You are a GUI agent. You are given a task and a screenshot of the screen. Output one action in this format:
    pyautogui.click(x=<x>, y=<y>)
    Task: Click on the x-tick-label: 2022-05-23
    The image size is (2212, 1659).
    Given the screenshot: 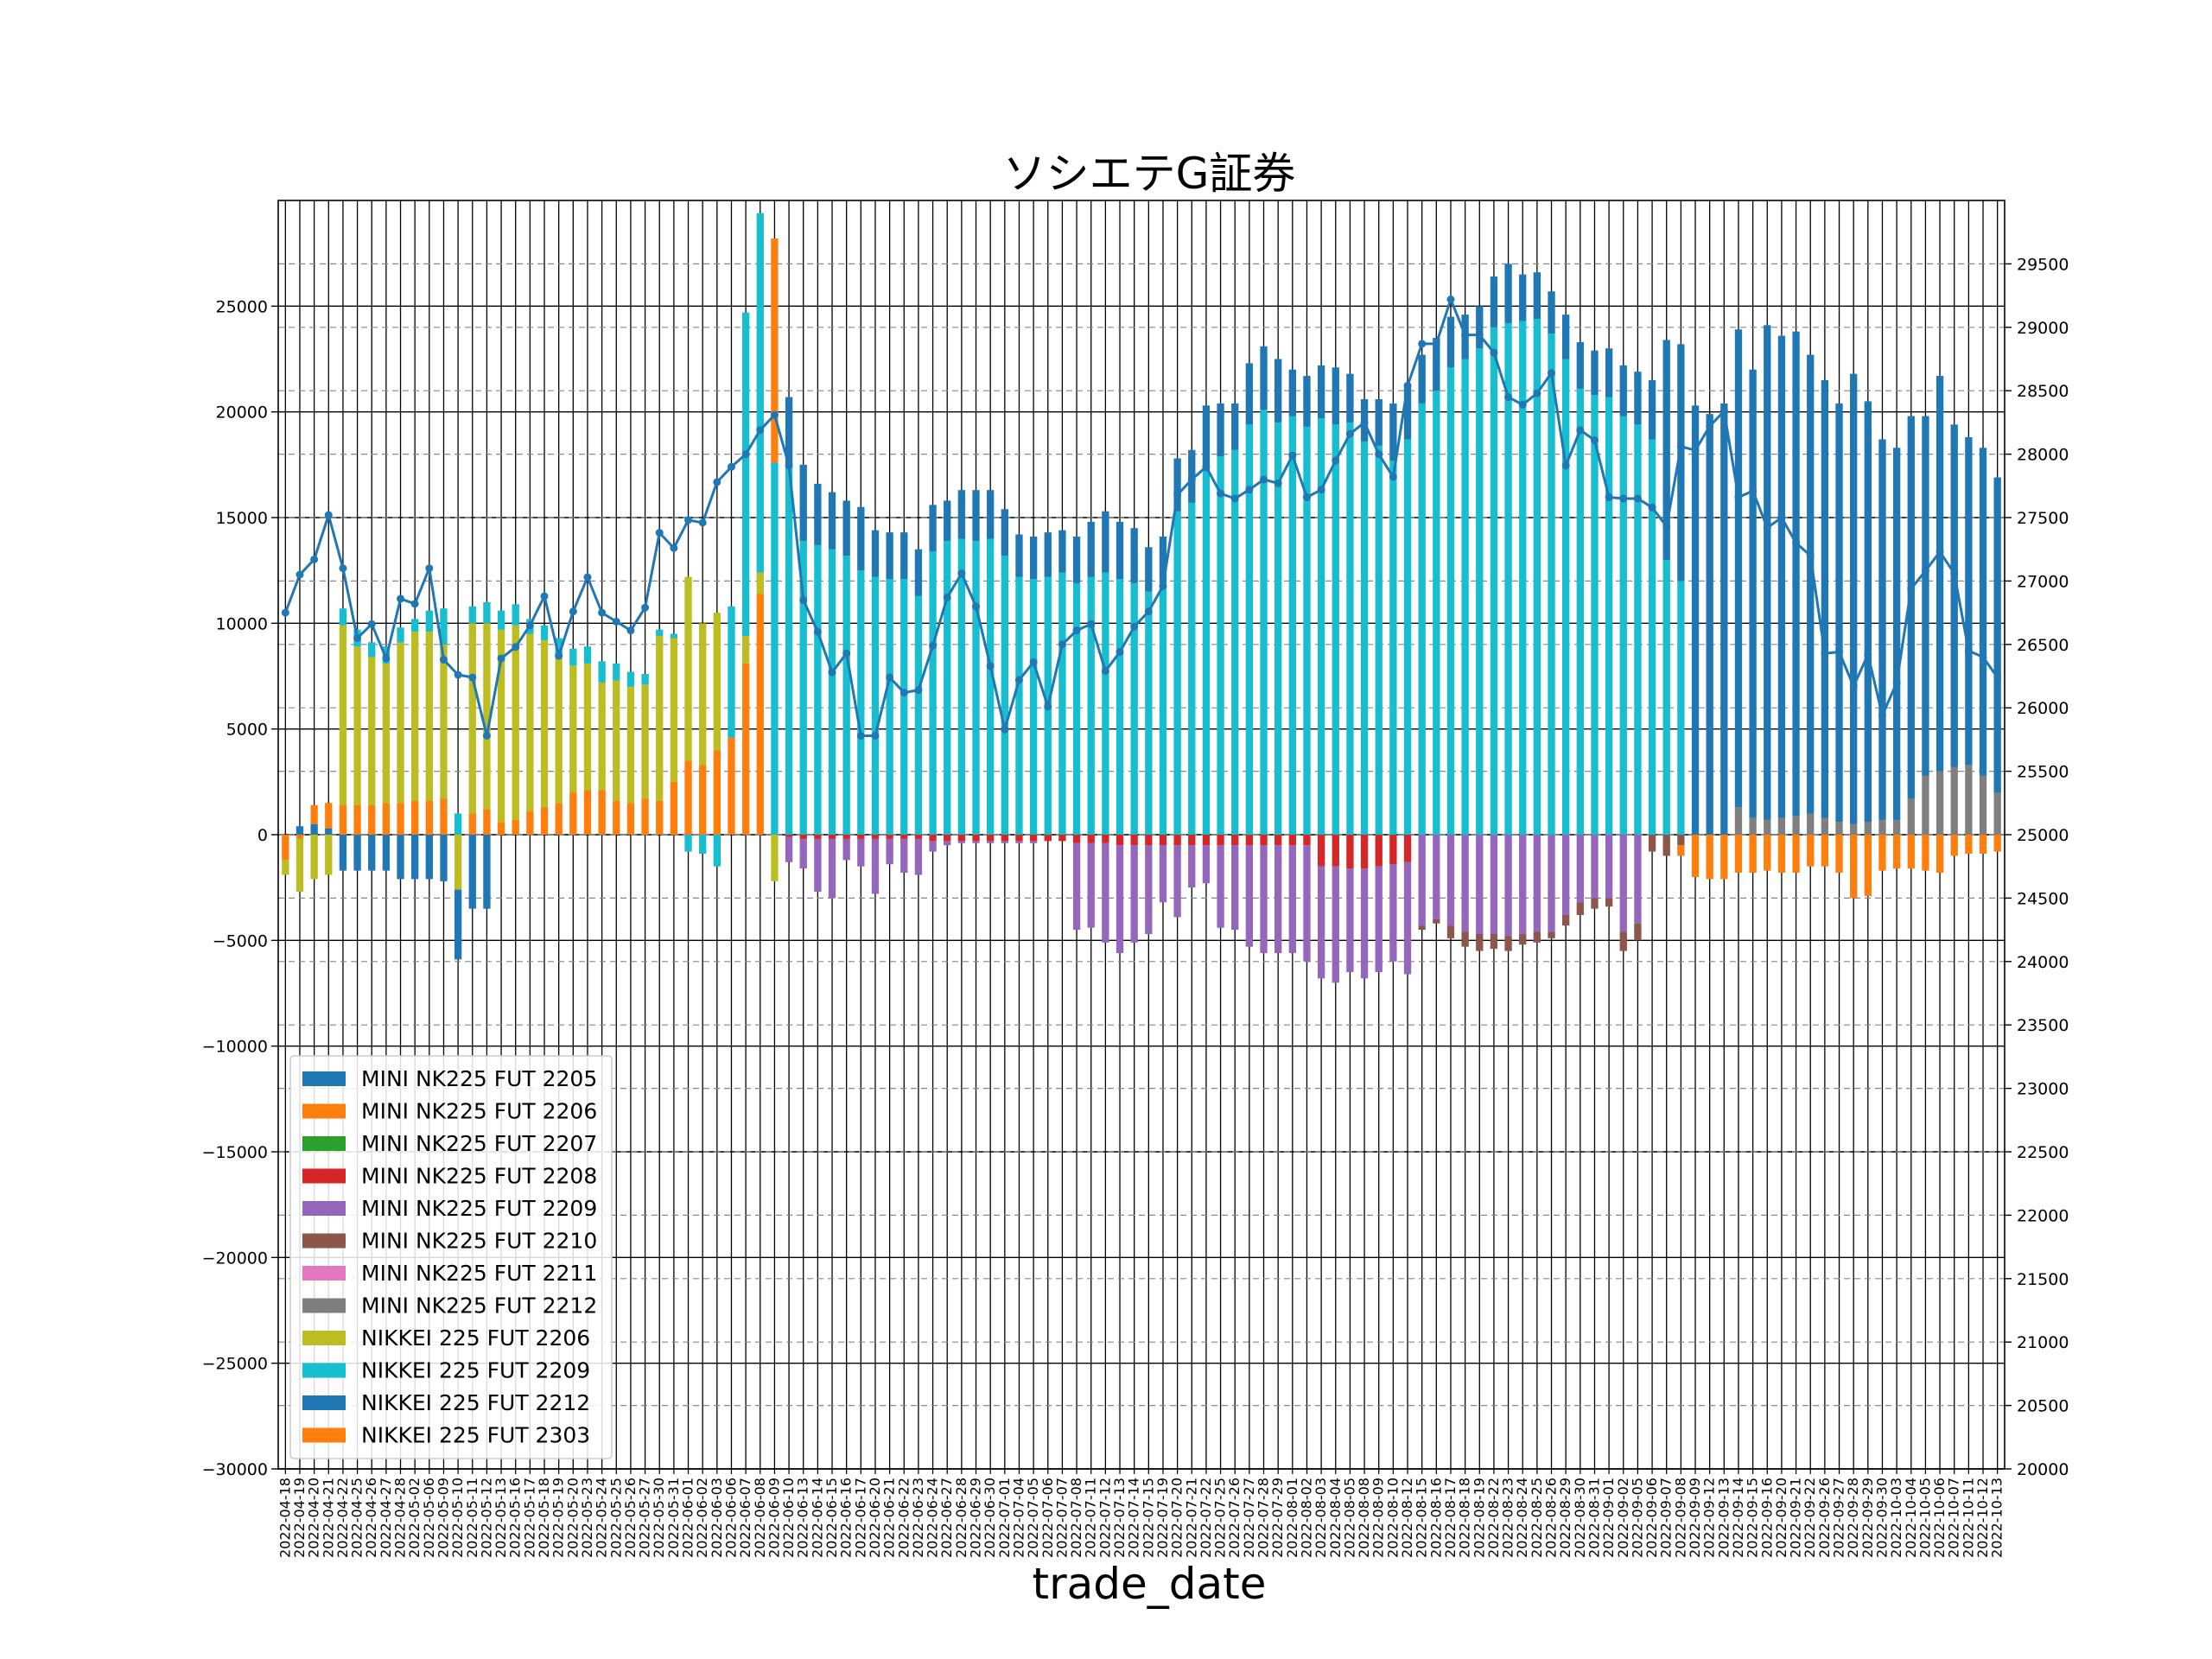 What is the action you would take?
    pyautogui.click(x=587, y=1518)
    